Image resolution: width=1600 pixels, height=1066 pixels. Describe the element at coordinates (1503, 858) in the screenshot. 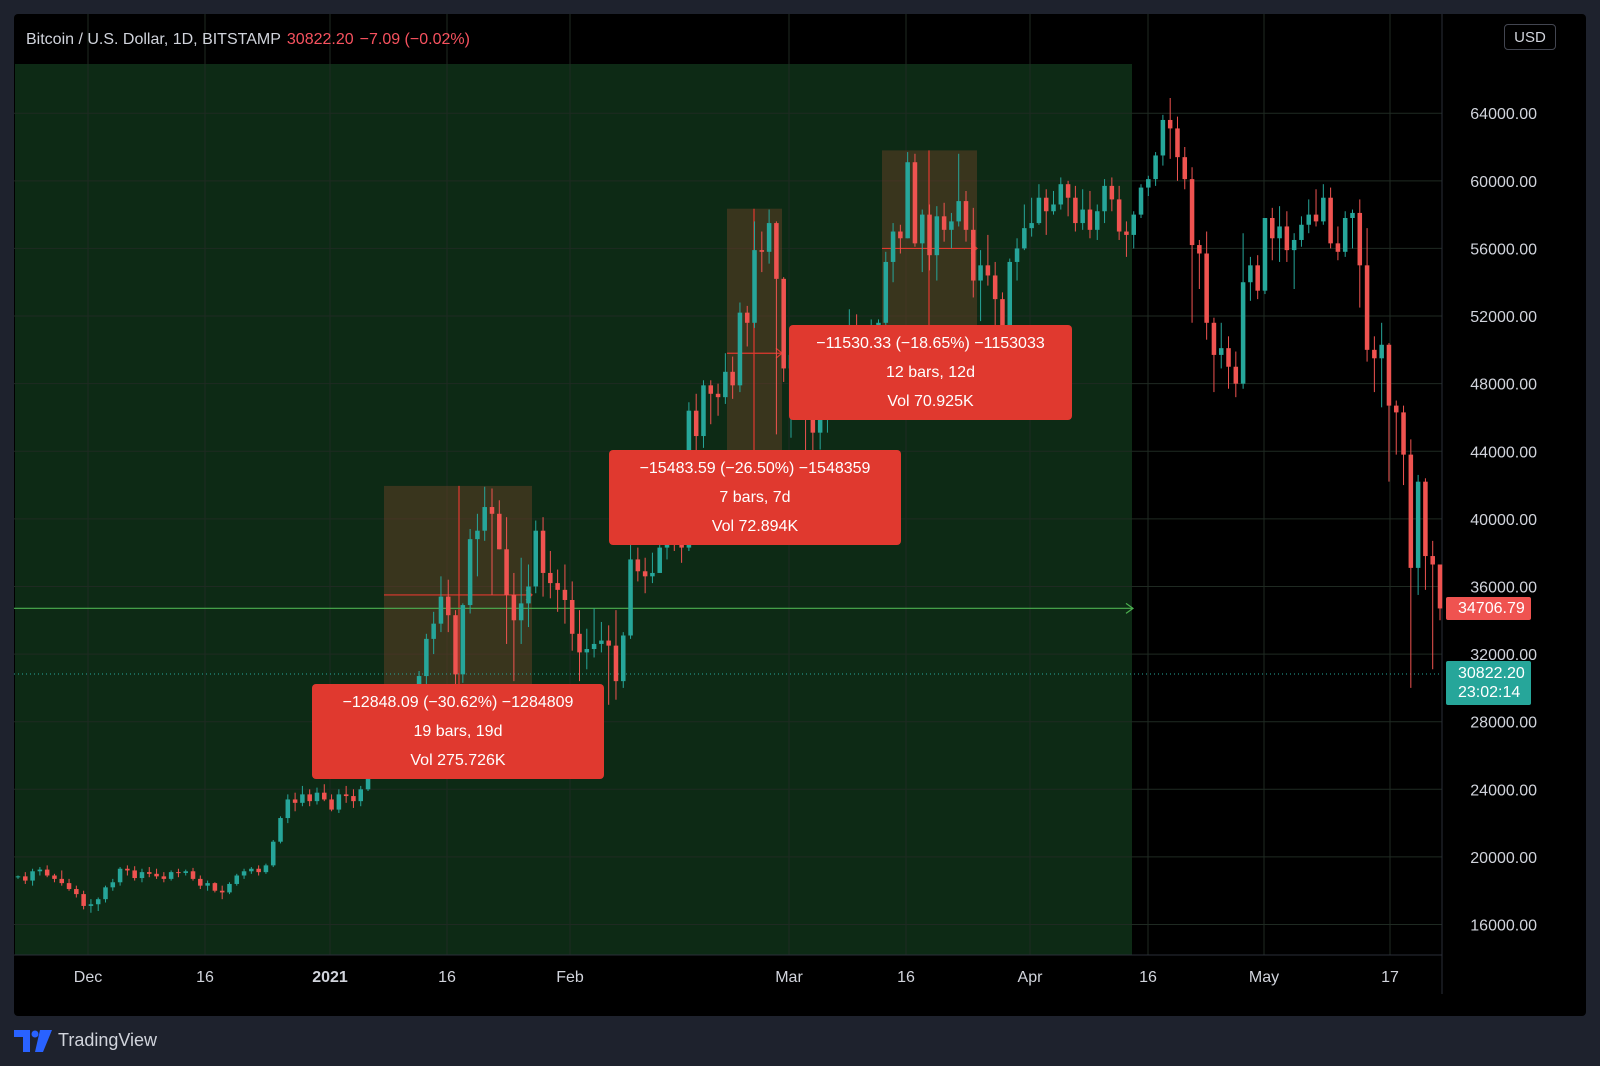

I see `price-axis-label: 20000.00` at that location.